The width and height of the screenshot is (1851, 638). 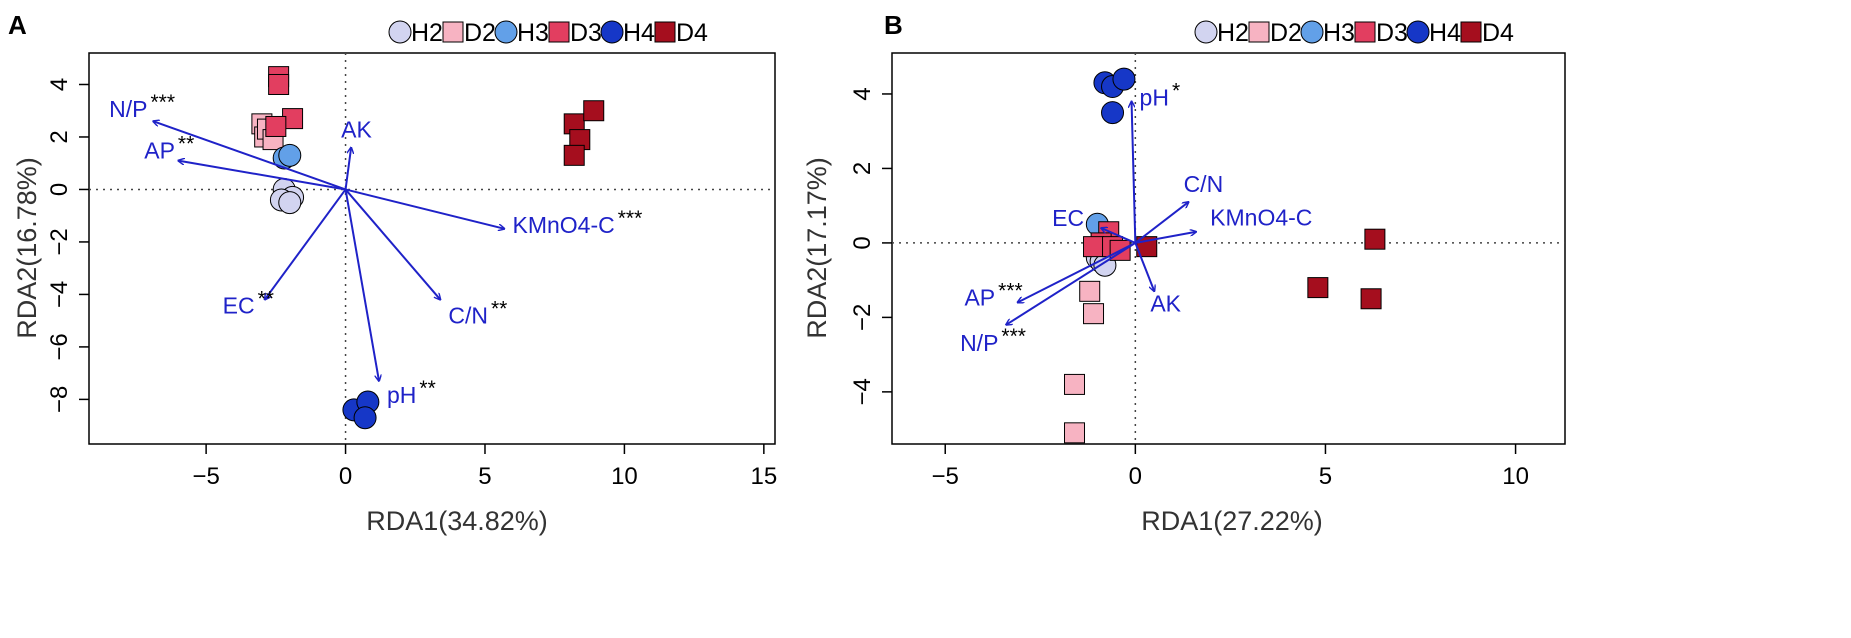 I want to click on panel-label: B, so click(x=893, y=25).